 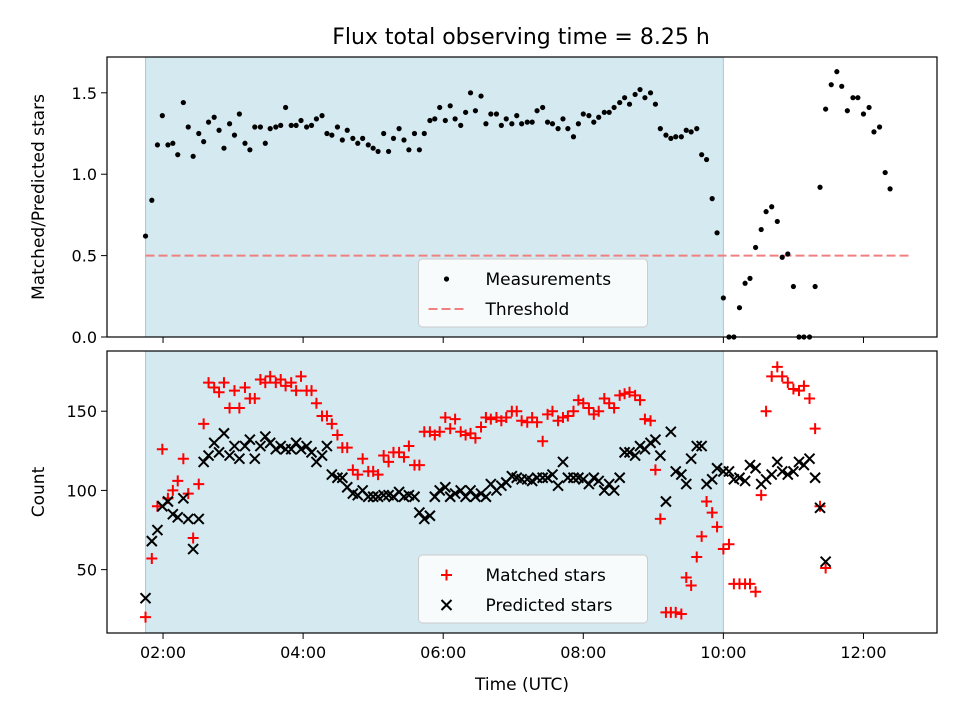 I want to click on legend: Measurements Threshold, so click(x=533, y=293).